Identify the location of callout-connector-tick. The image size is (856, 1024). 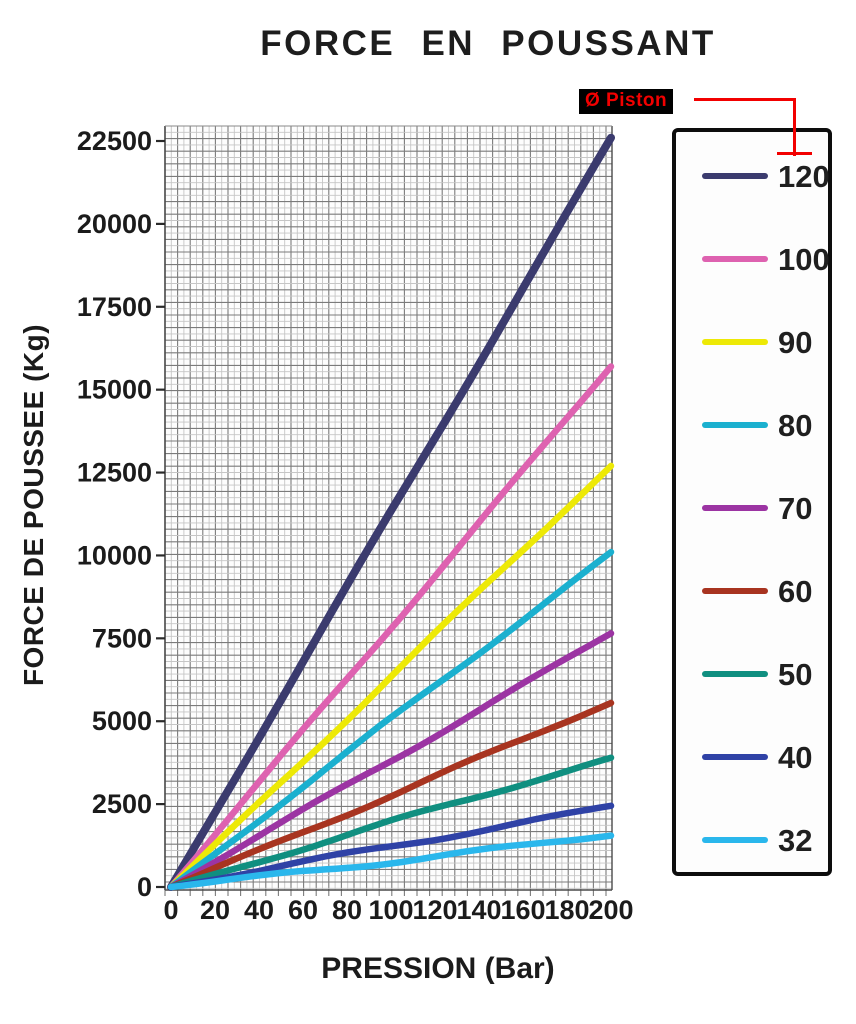
(794, 153).